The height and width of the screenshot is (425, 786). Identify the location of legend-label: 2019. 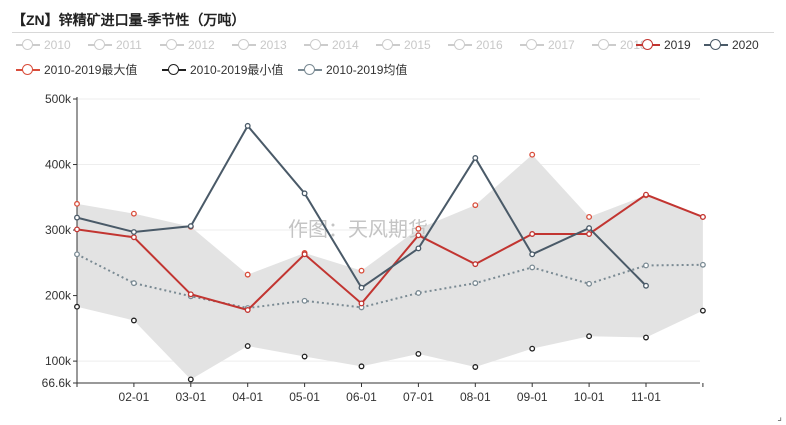
(677, 45).